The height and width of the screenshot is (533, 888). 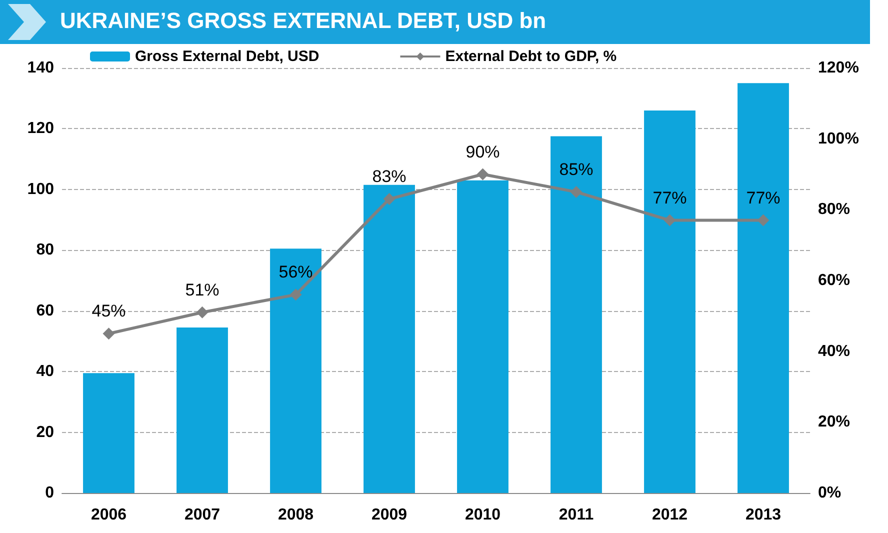 I want to click on y-tick-label: 140, so click(x=40, y=68).